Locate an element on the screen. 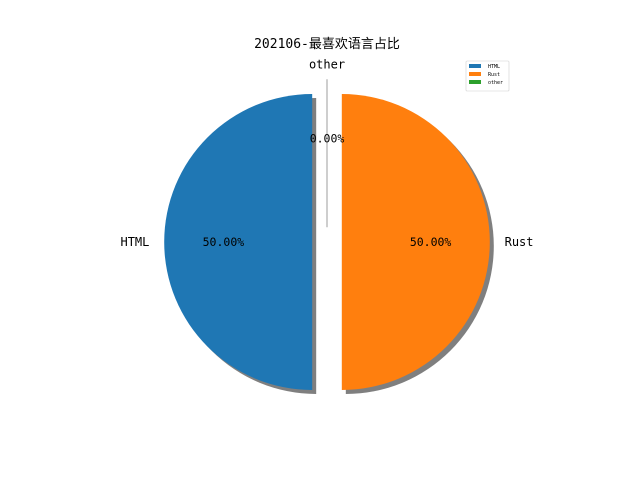 Image resolution: width=640 pixels, height=484 pixels. legend-entries: HTML Rust other is located at coordinates (486, 75).